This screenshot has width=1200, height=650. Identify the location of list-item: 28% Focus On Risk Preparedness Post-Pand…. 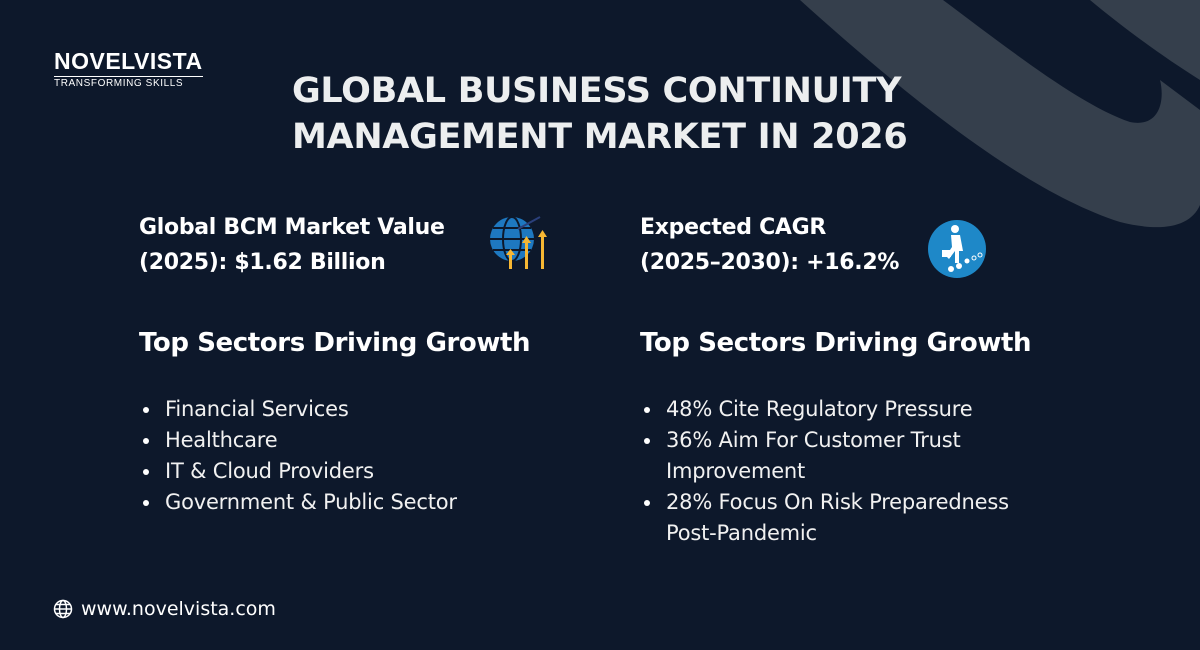
(835, 518).